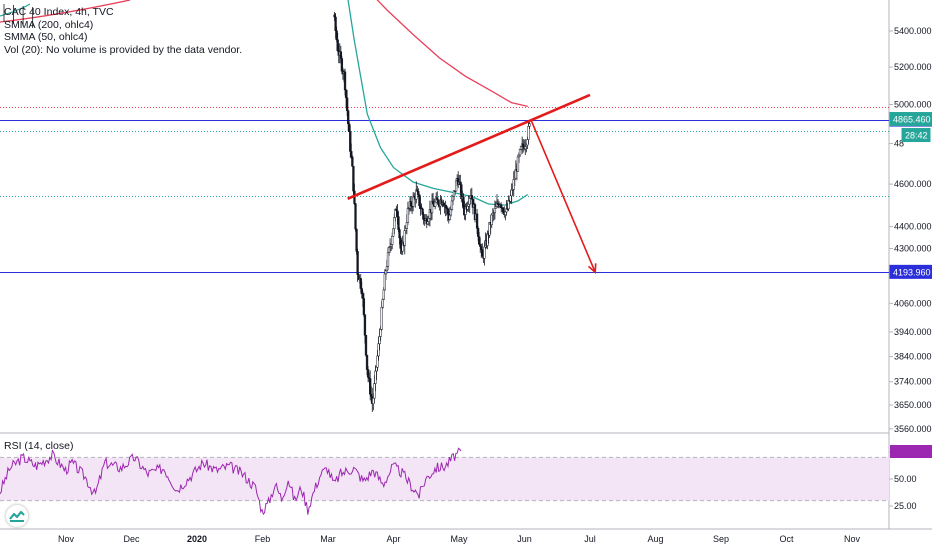  I want to click on time-tick-label: Sep, so click(721, 539).